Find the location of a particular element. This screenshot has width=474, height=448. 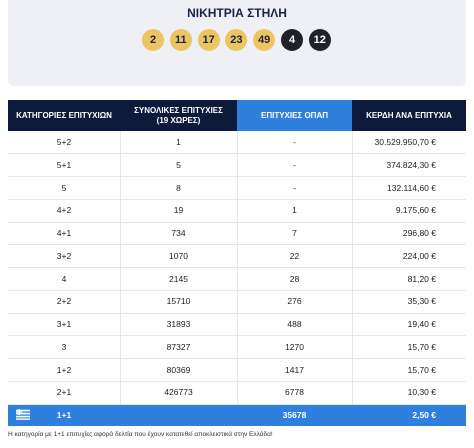

table-cell: 30.529.950,70 € is located at coordinates (405, 142).